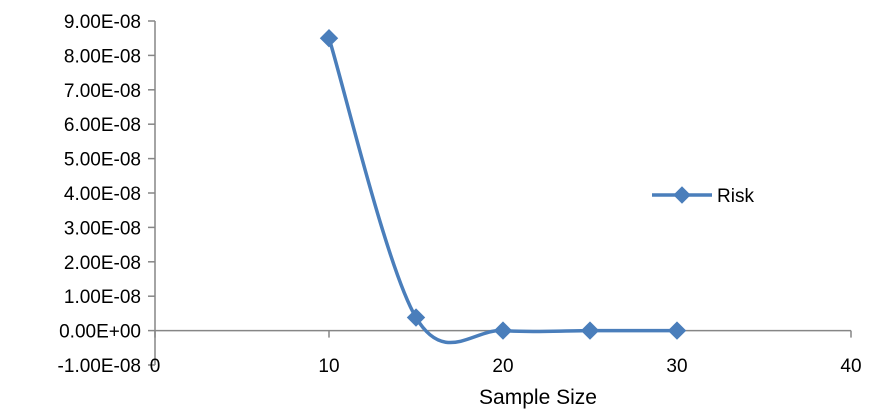  Describe the element at coordinates (100, 332) in the screenshot. I see `y-tick-label: 0.00E+00` at that location.